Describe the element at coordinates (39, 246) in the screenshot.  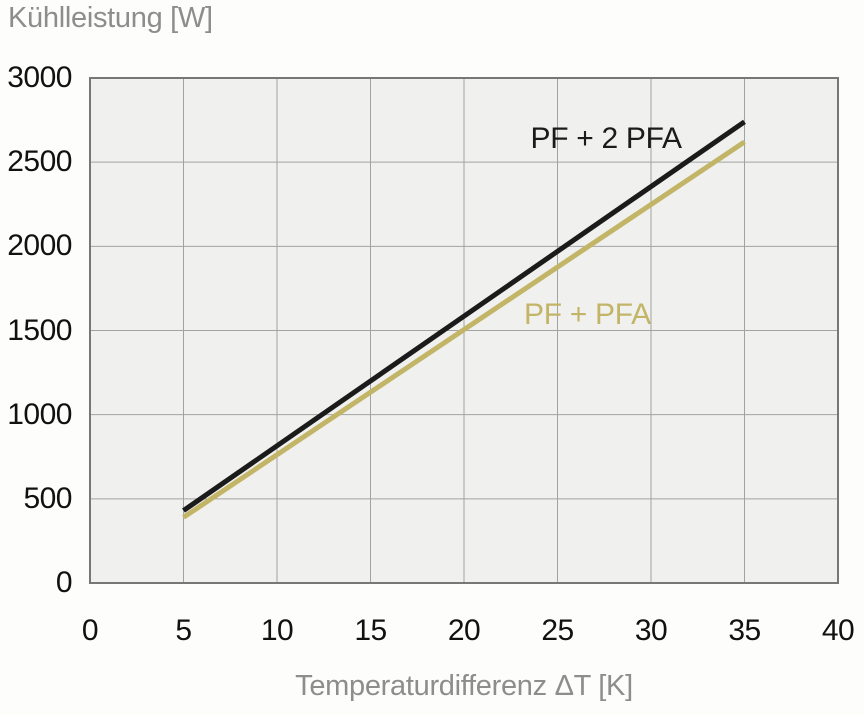
I see `y-tick-label: 2000` at that location.